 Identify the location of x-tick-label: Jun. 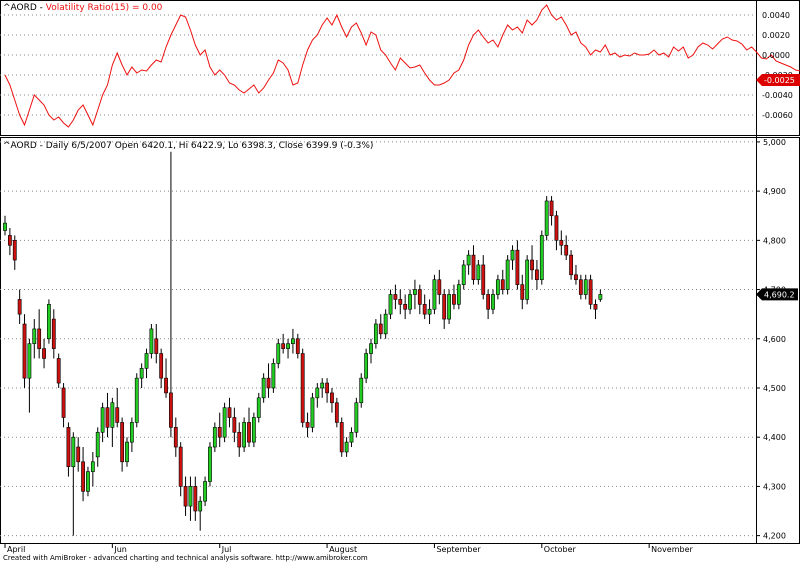
(120, 549).